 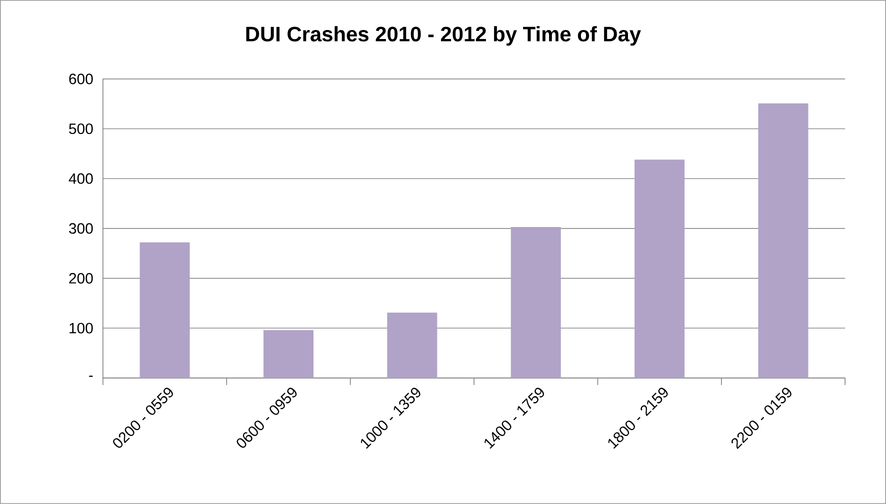 I want to click on y-tick-label: 500, so click(x=81, y=129).